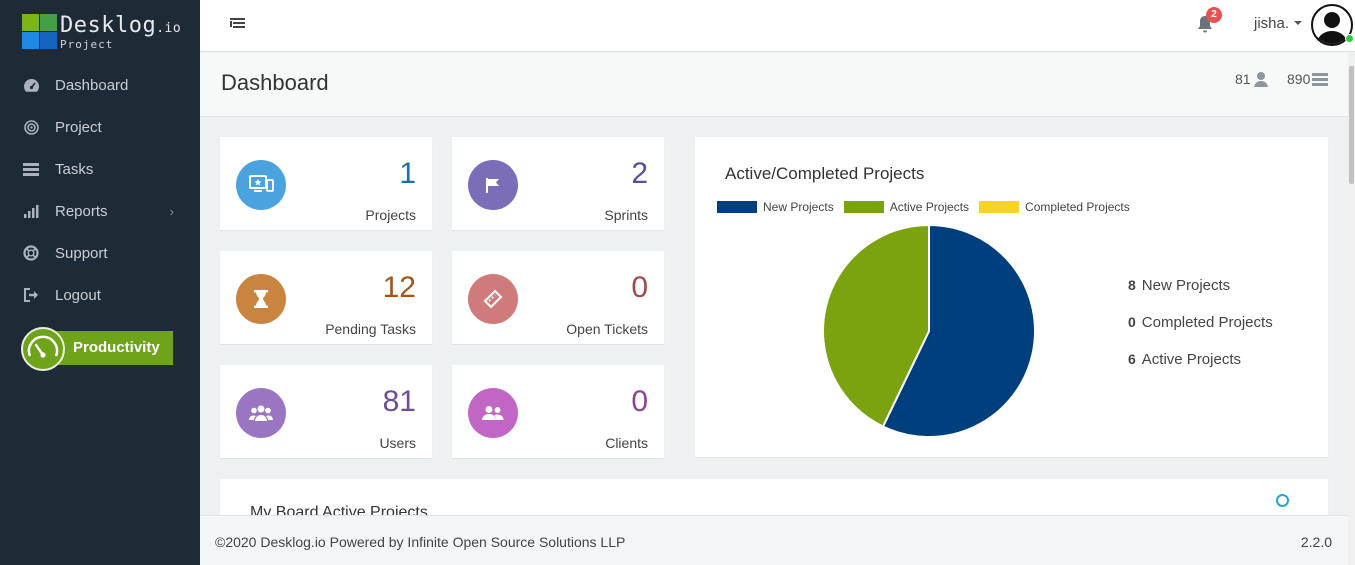  What do you see at coordinates (43, 349) in the screenshot?
I see `speedometer-icon` at bounding box center [43, 349].